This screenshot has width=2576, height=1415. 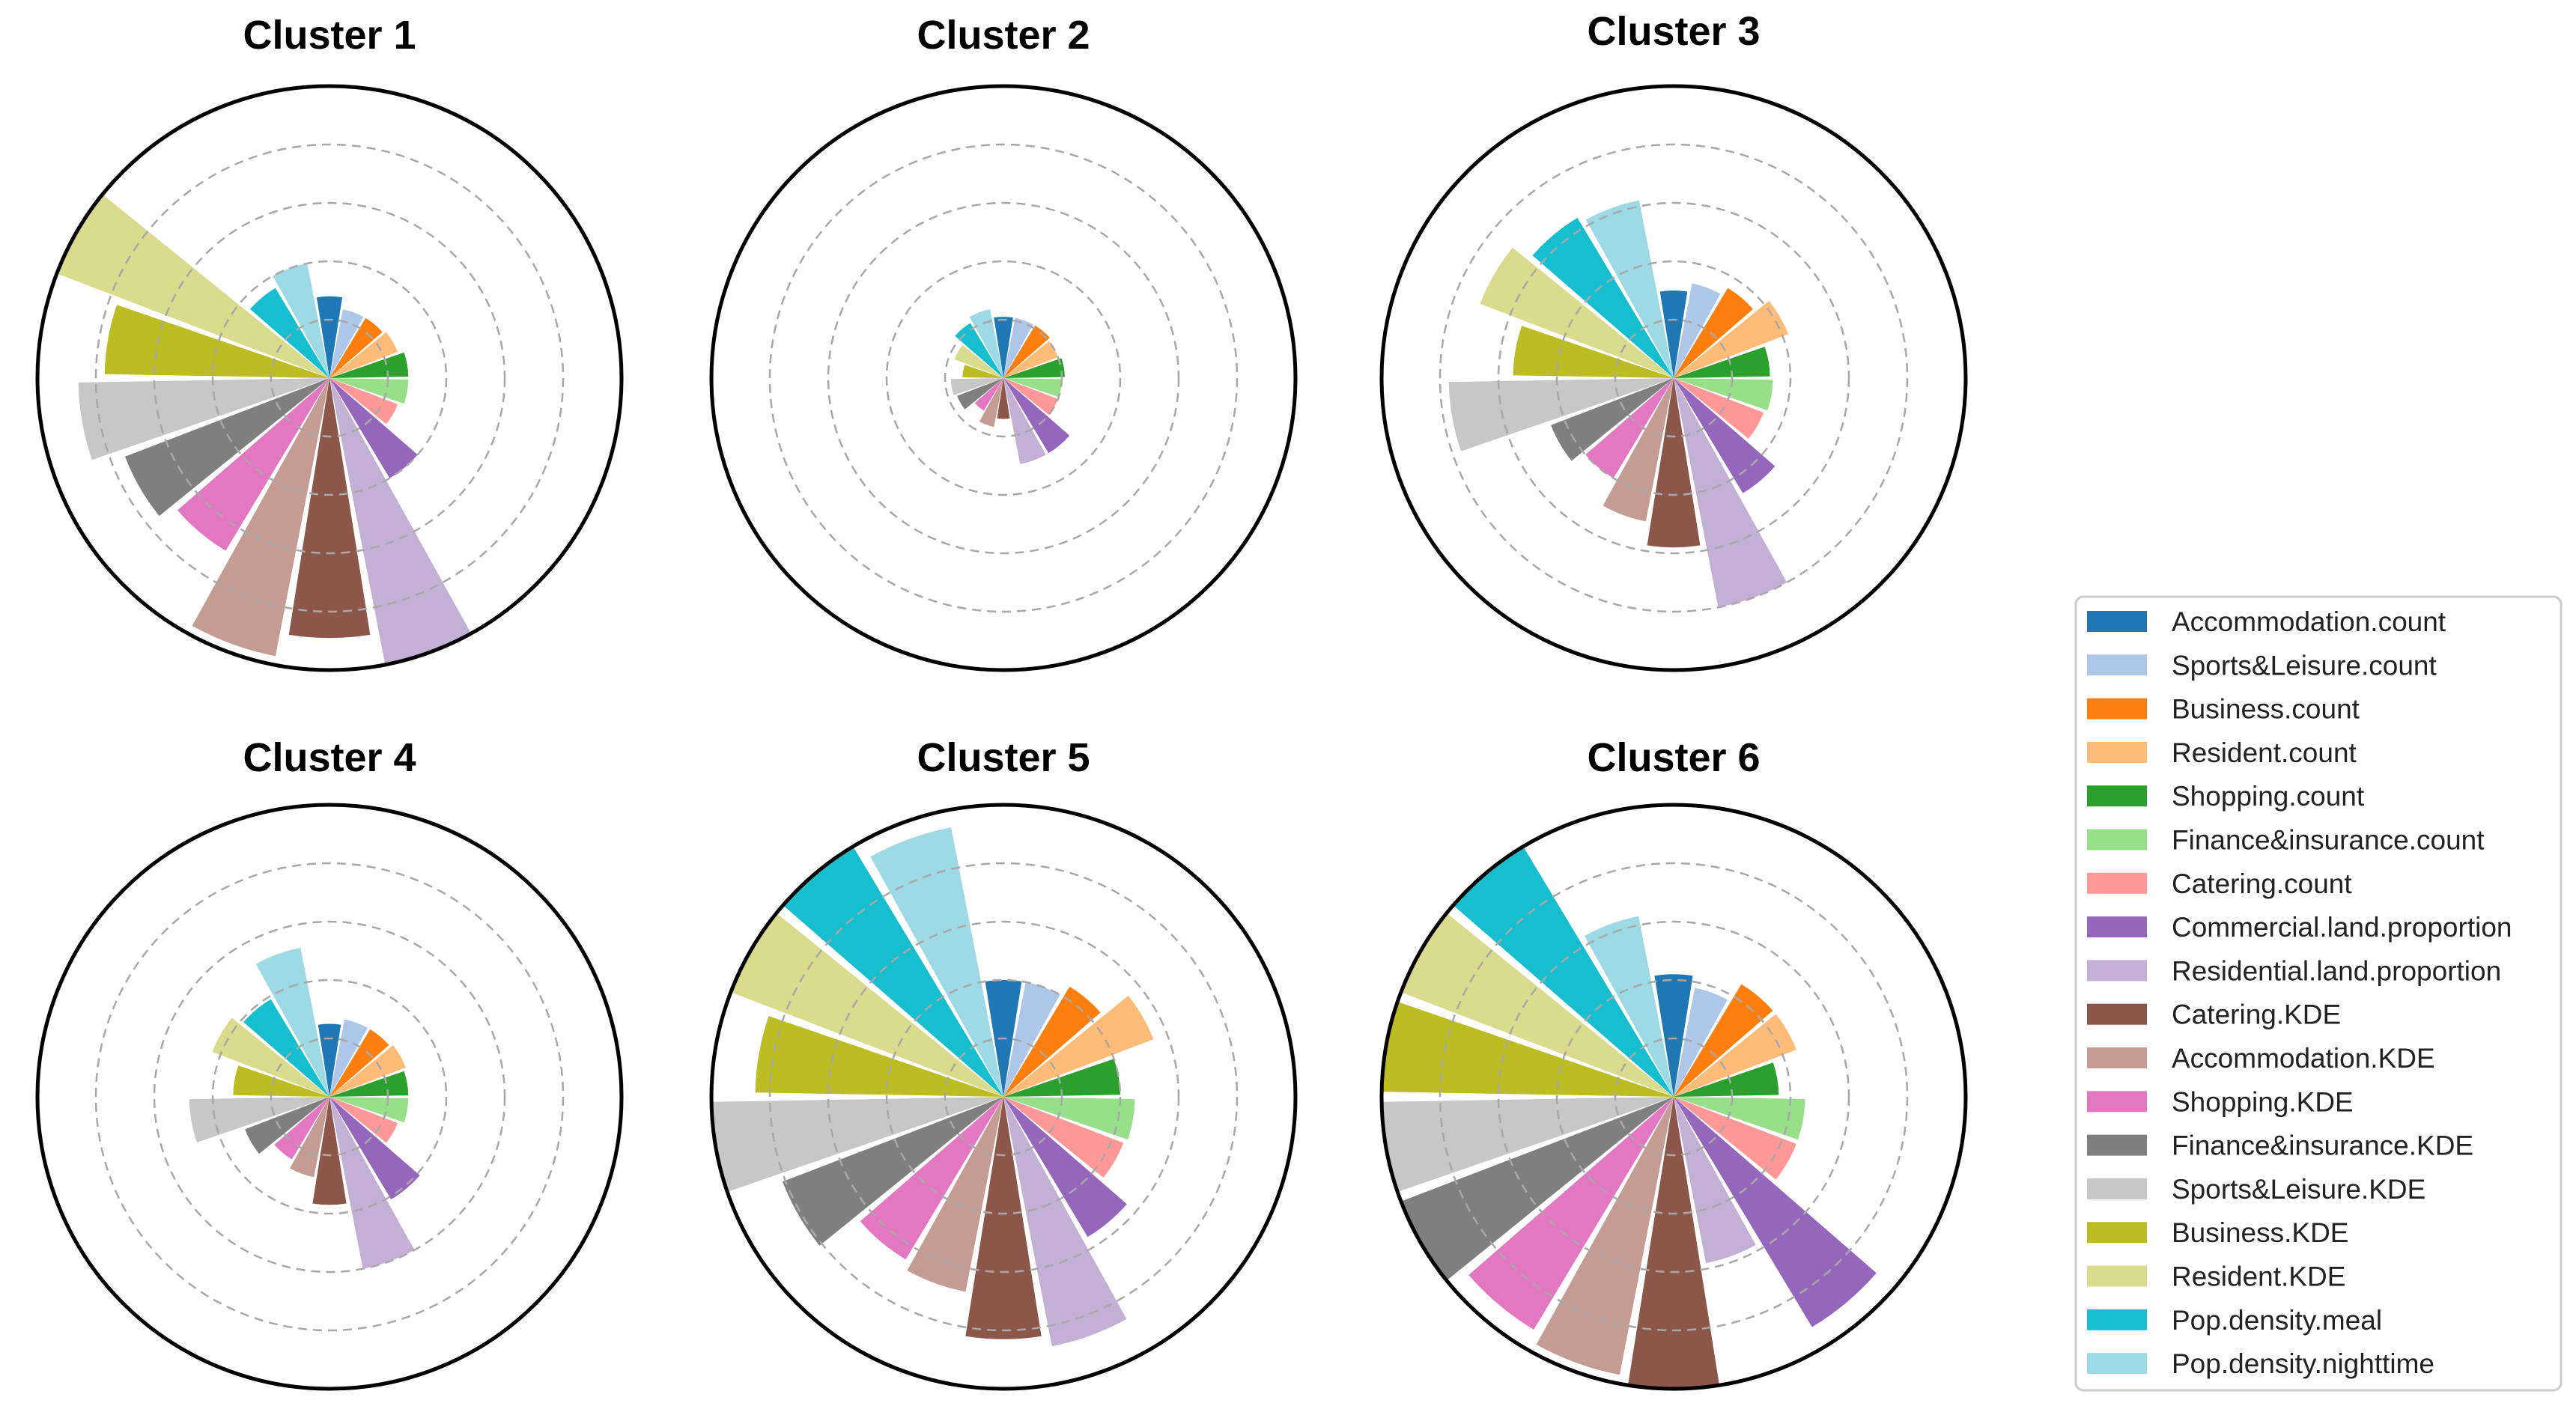 I want to click on legend-item: Sports&Leisure.KDE, so click(x=2256, y=1189).